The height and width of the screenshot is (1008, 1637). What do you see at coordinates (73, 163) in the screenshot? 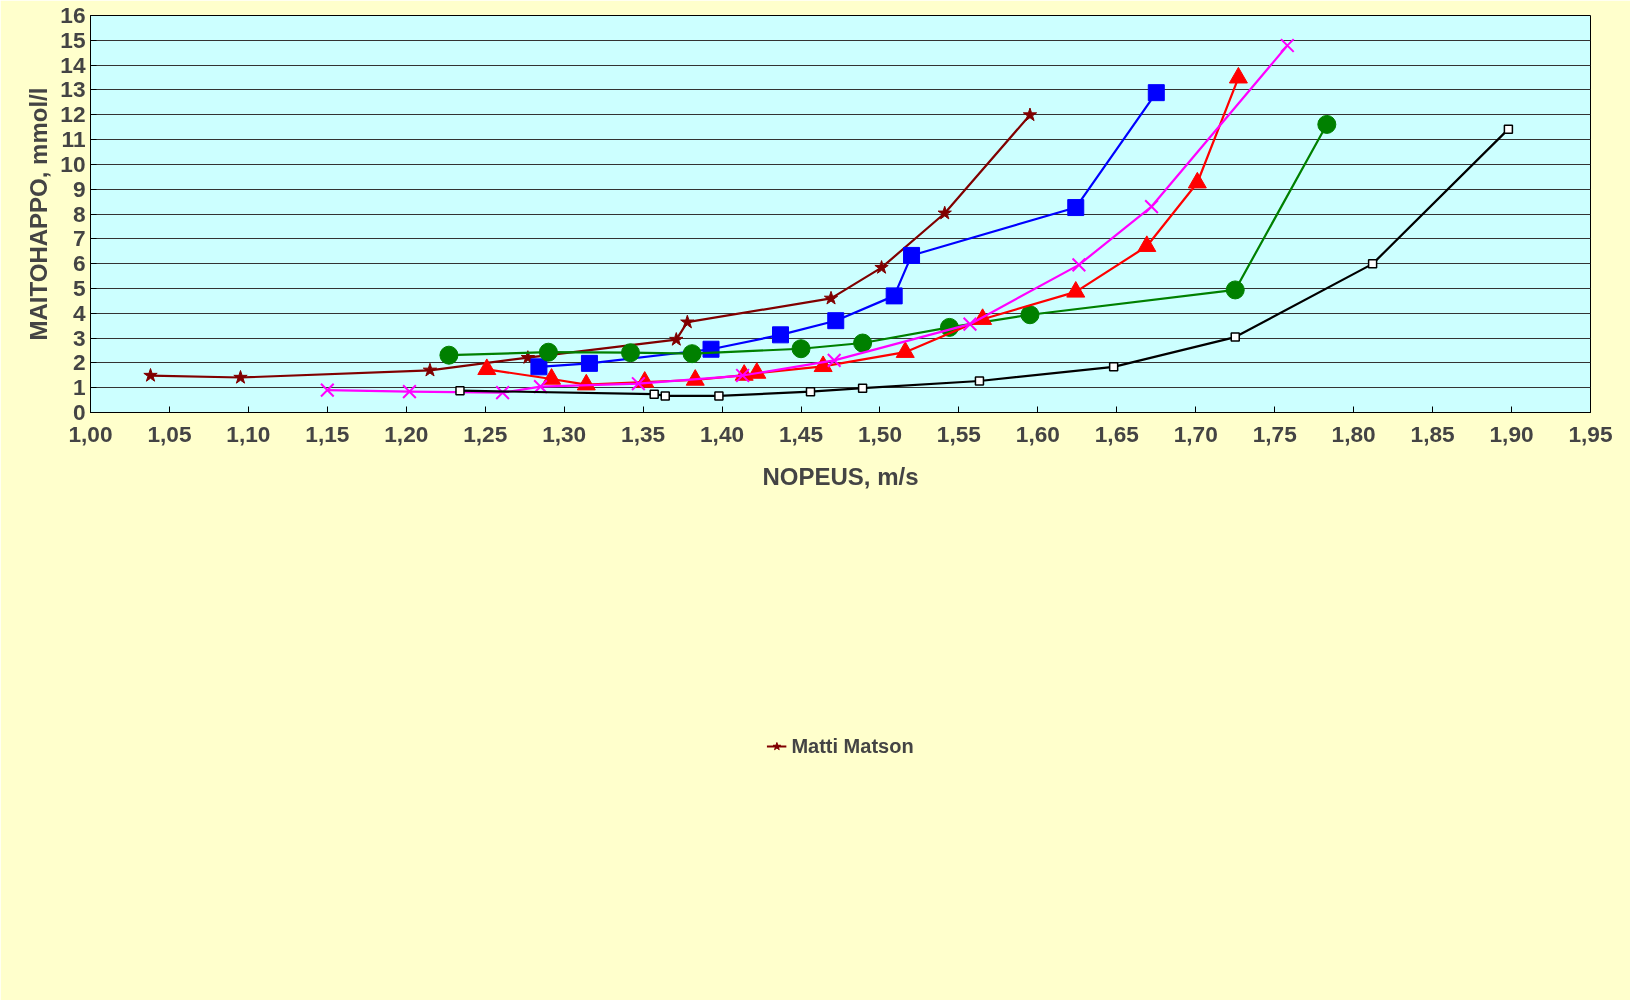
I see `y-tick-label: 10` at bounding box center [73, 163].